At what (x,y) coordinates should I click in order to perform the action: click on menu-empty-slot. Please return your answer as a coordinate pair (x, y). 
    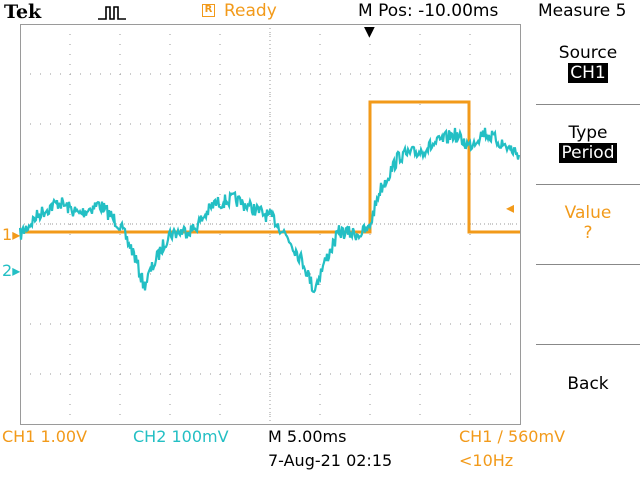
    Looking at the image, I should click on (588, 313).